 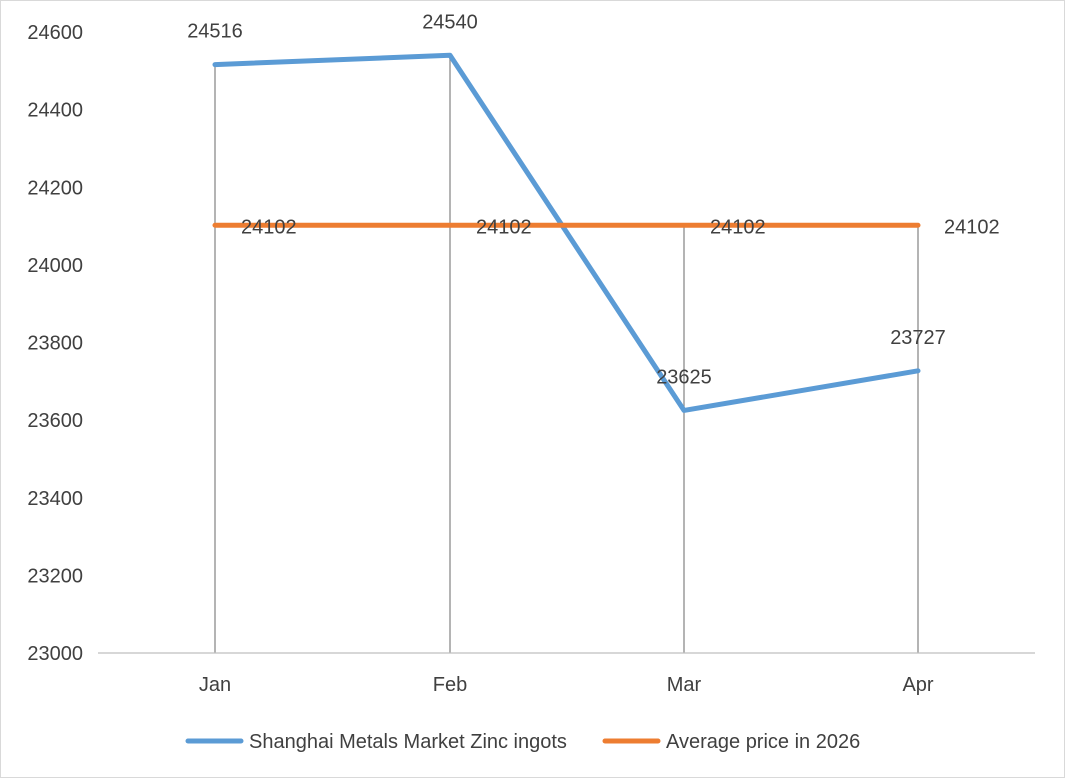 What do you see at coordinates (55, 111) in the screenshot?
I see `y-tick-label: 24400` at bounding box center [55, 111].